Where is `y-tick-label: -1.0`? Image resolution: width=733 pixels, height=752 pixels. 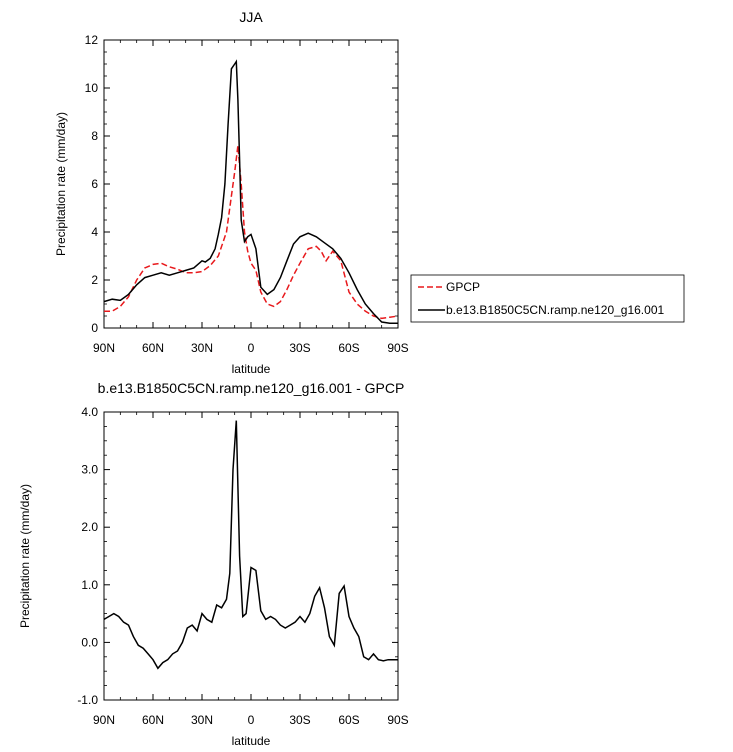 y-tick-label: -1.0 is located at coordinates (87, 700).